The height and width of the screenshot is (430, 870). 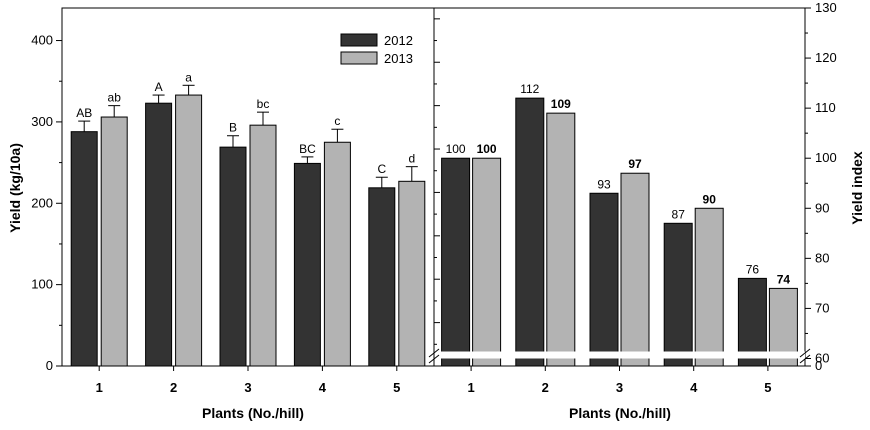 I want to click on right-y-tick-label: 100, so click(x=826, y=157).